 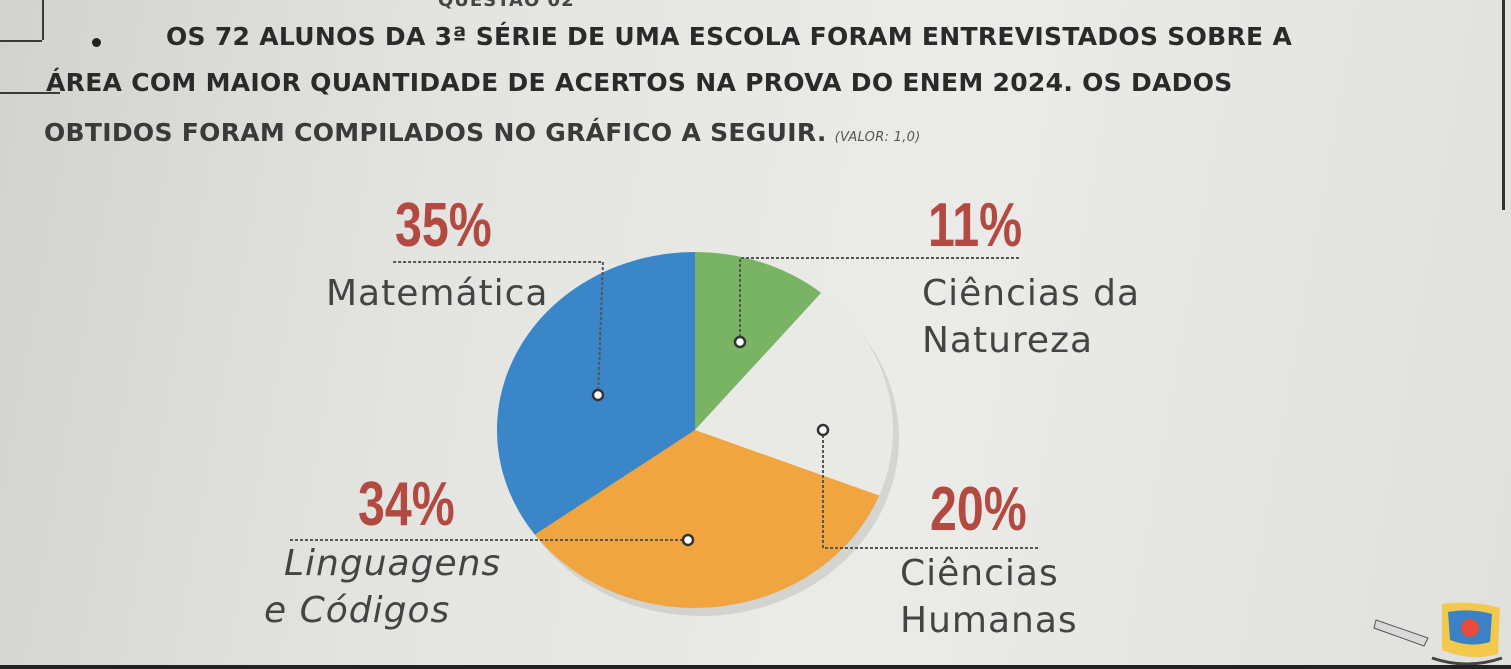 I want to click on value-label-matematica: 35%, so click(x=443, y=224).